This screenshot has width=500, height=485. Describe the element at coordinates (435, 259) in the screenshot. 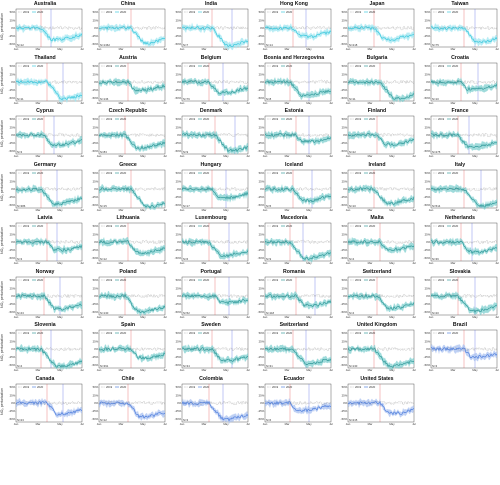

I see `sample-count: N=36` at that location.